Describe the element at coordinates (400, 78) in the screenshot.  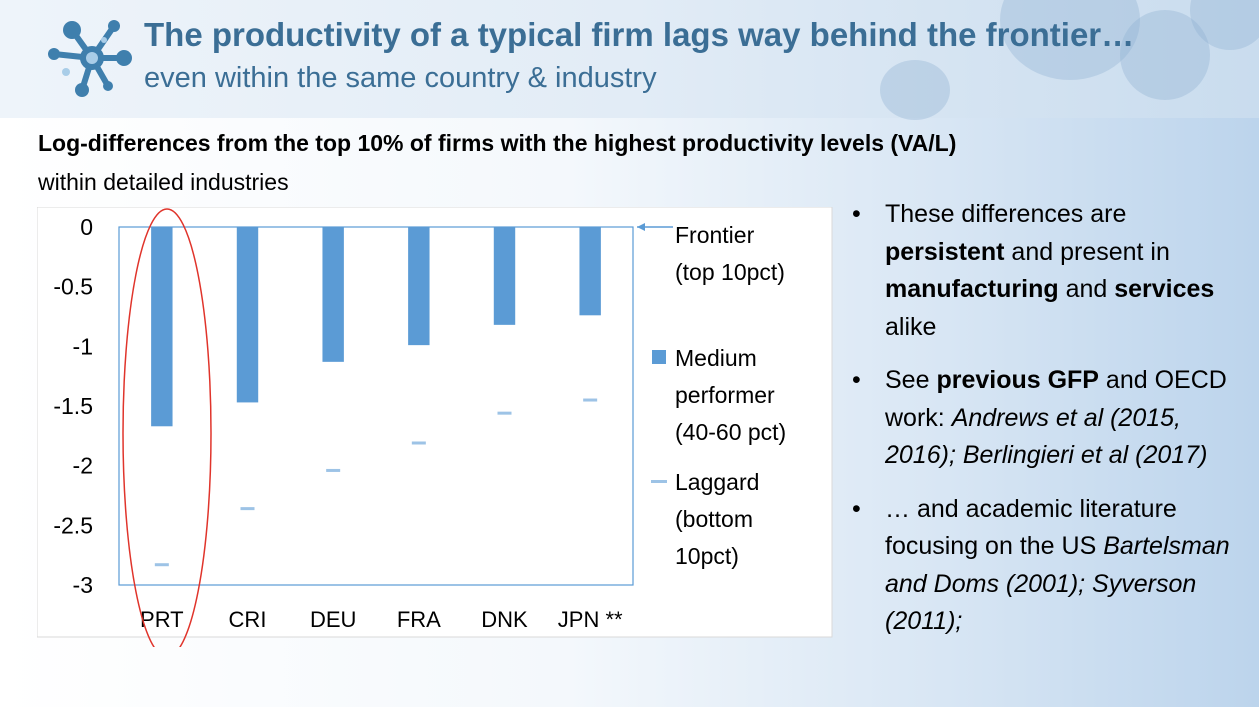
I see `slide-subtitle: even within the same country & industry` at that location.